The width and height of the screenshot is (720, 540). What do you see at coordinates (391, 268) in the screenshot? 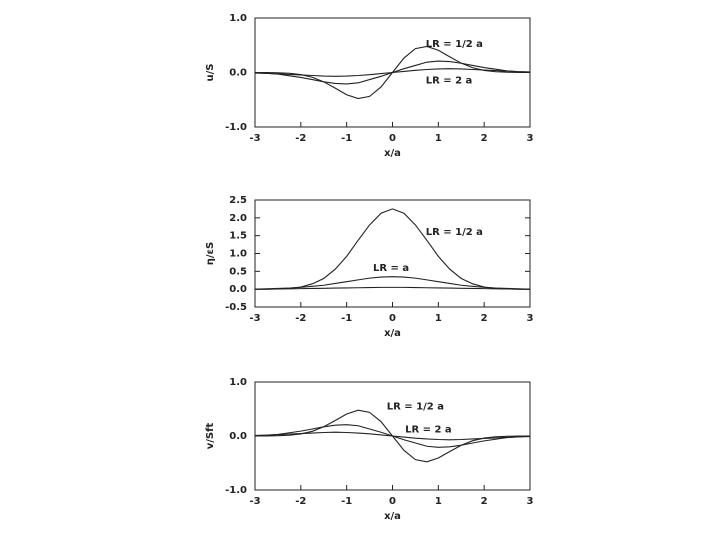
I see `annotation: LR = a` at bounding box center [391, 268].